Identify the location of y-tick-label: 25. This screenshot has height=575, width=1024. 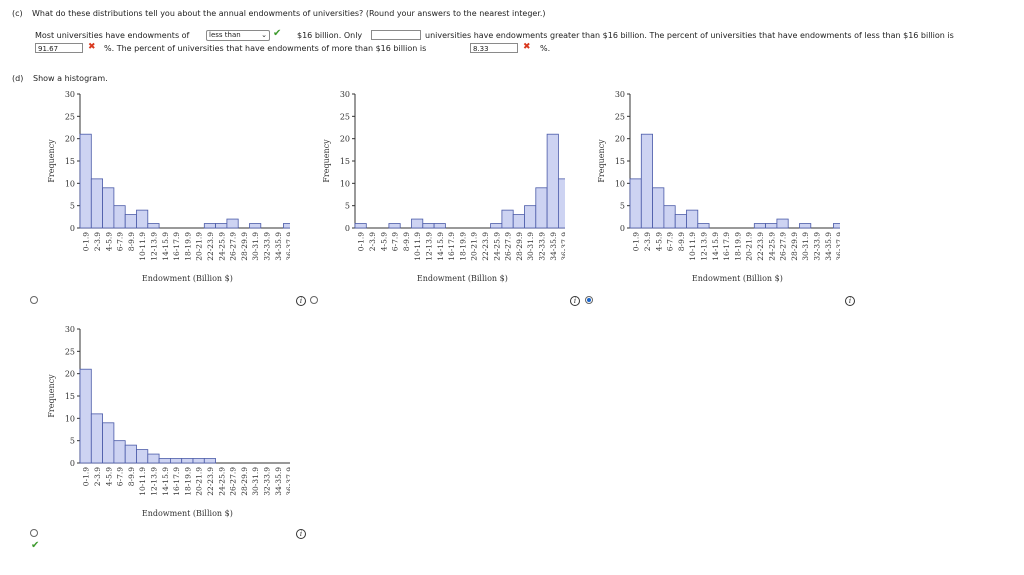
(345, 116).